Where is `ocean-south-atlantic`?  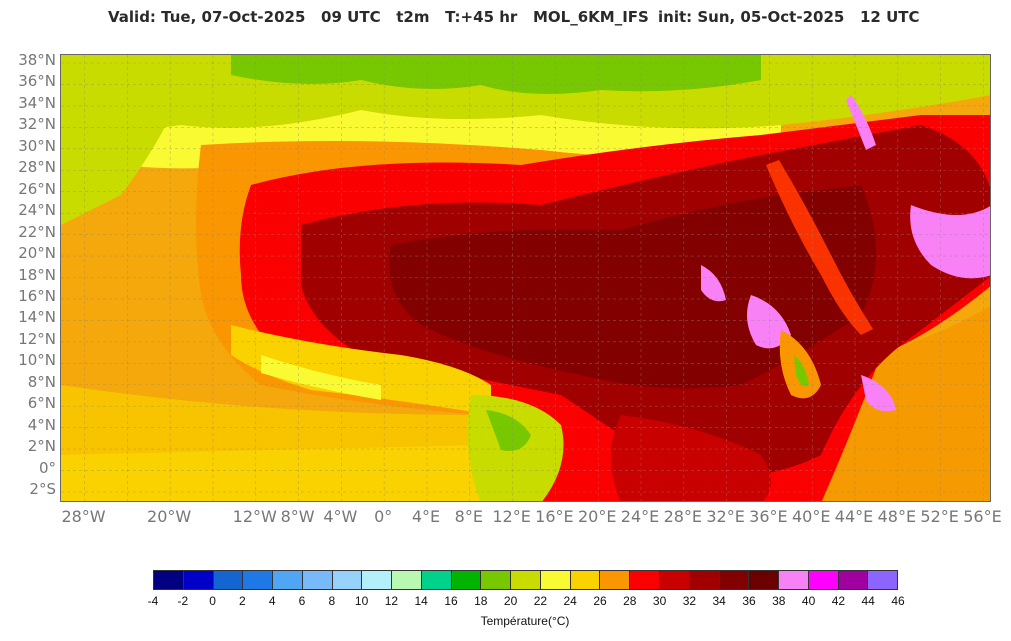
ocean-south-atlantic is located at coordinates (295, 473).